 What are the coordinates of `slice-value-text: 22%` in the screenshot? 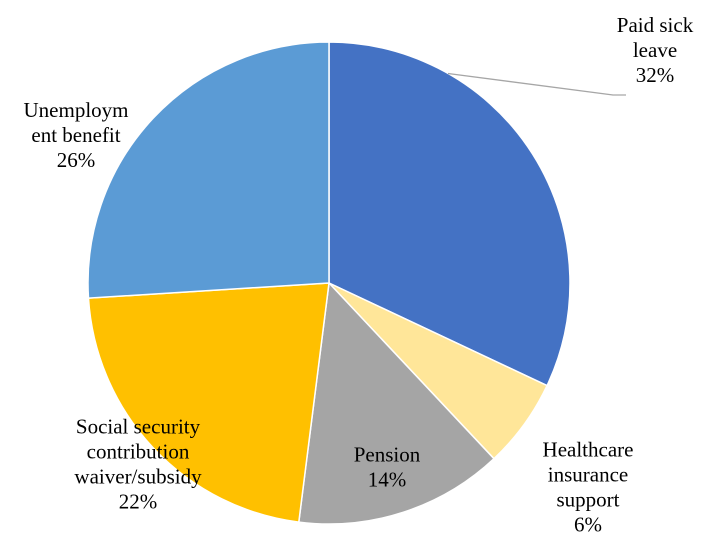 It's located at (138, 502).